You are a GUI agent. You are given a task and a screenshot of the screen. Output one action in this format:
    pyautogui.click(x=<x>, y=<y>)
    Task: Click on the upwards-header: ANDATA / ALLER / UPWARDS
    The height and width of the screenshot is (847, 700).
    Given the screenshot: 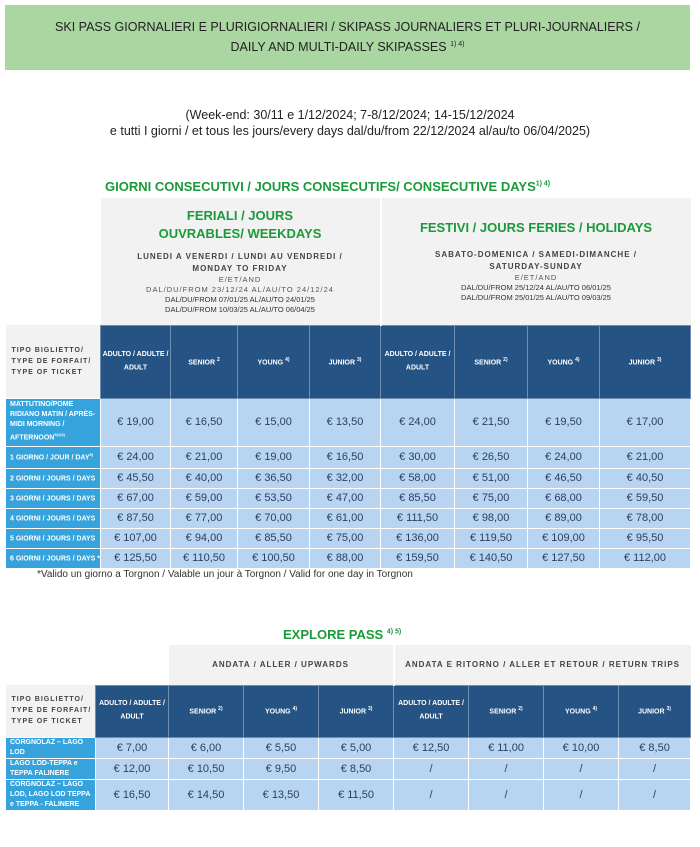 What is the action you would take?
    pyautogui.click(x=281, y=665)
    